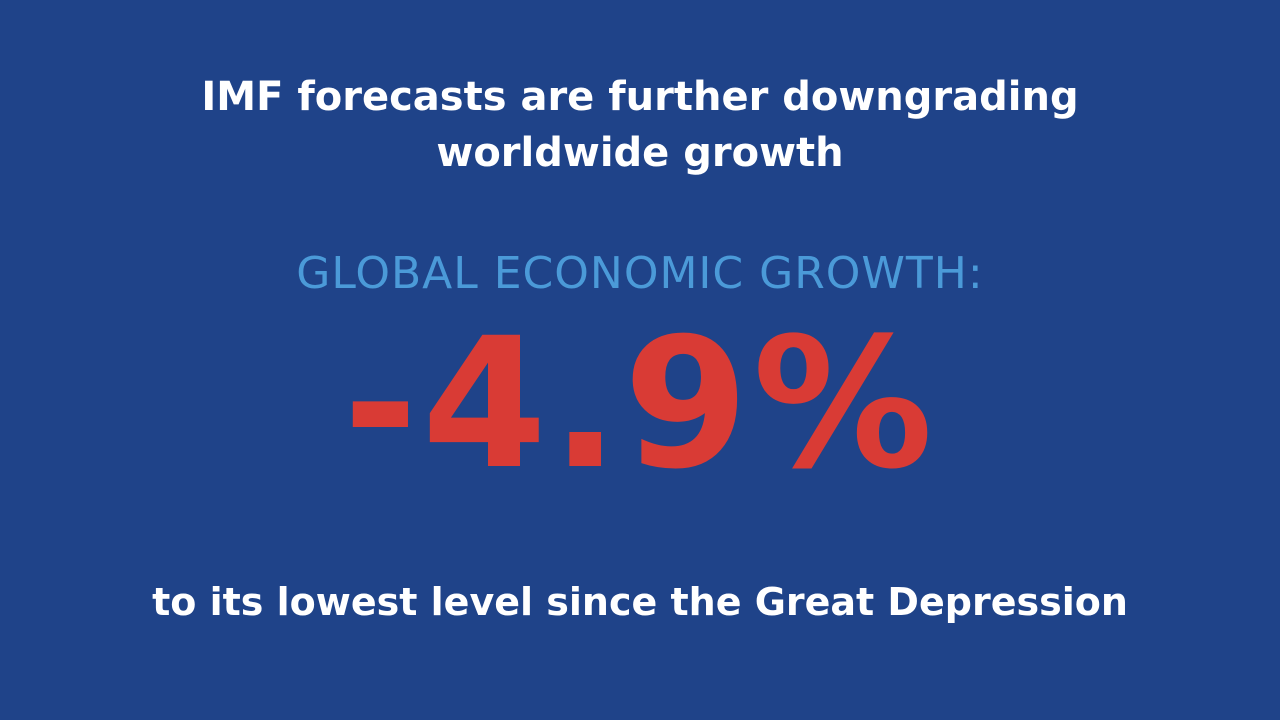  What do you see at coordinates (640, 153) in the screenshot?
I see `title-line: worldwide growth` at bounding box center [640, 153].